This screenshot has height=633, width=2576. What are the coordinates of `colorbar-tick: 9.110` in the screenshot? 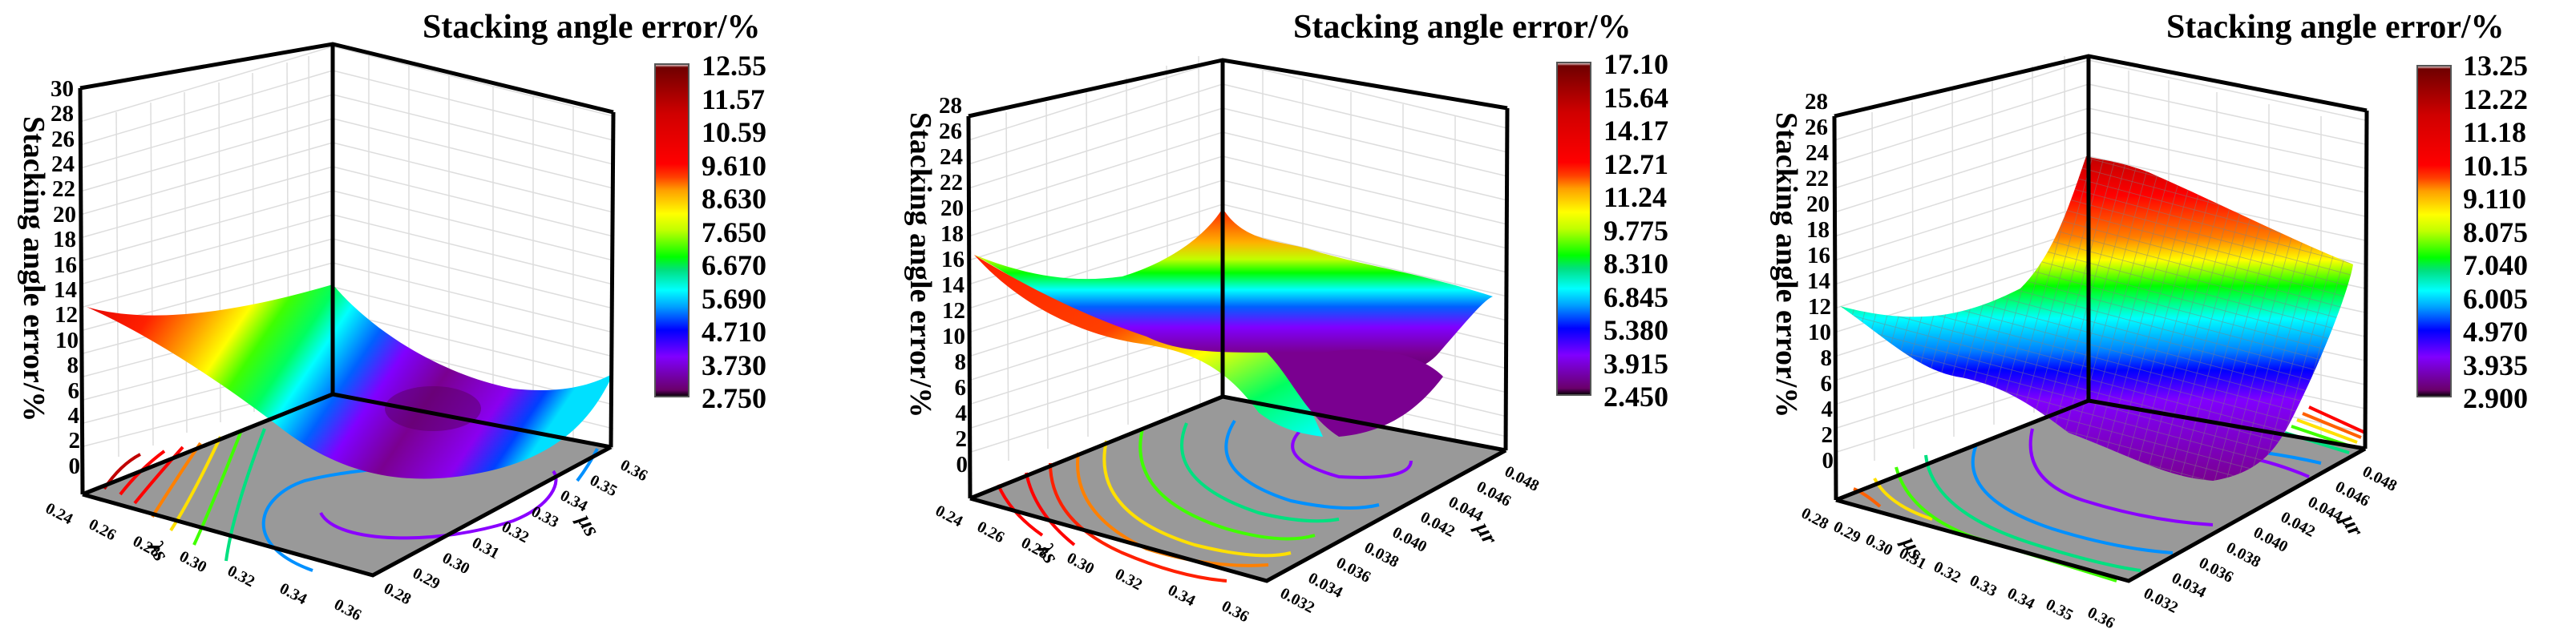 It's located at (2495, 199).